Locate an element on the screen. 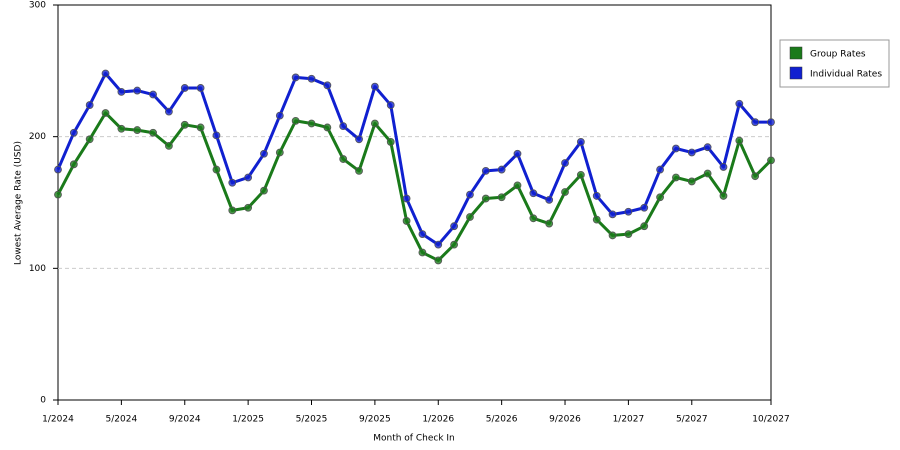  y-tick-label: 200 is located at coordinates (37, 137).